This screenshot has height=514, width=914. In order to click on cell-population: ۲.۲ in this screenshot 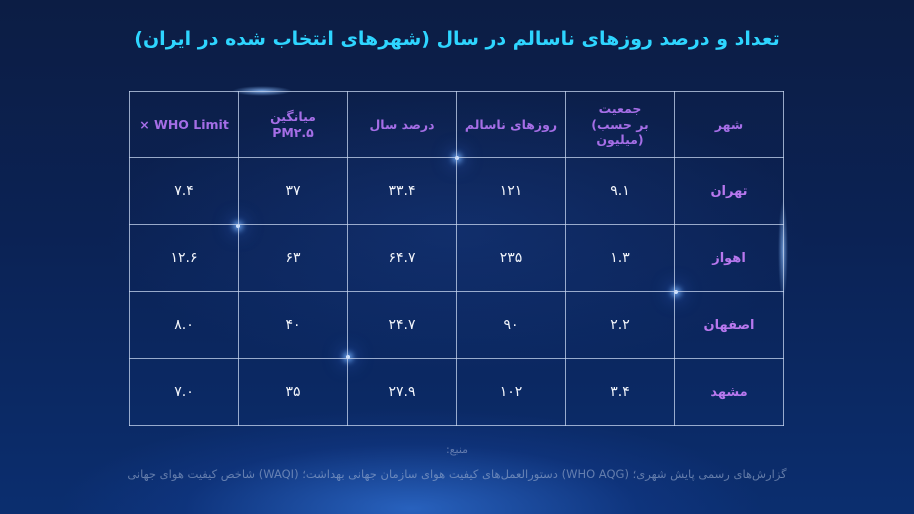, I will do `click(620, 325)`.